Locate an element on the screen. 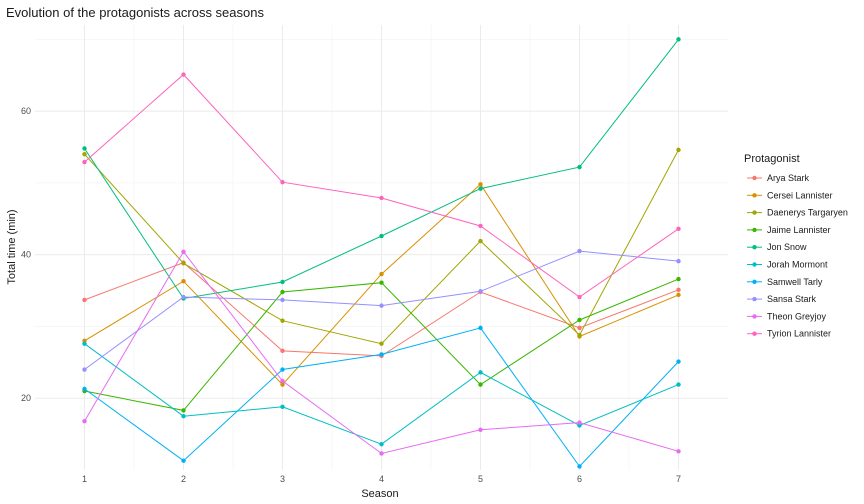 The height and width of the screenshot is (504, 864). x-tick-label: 3 is located at coordinates (282, 479).